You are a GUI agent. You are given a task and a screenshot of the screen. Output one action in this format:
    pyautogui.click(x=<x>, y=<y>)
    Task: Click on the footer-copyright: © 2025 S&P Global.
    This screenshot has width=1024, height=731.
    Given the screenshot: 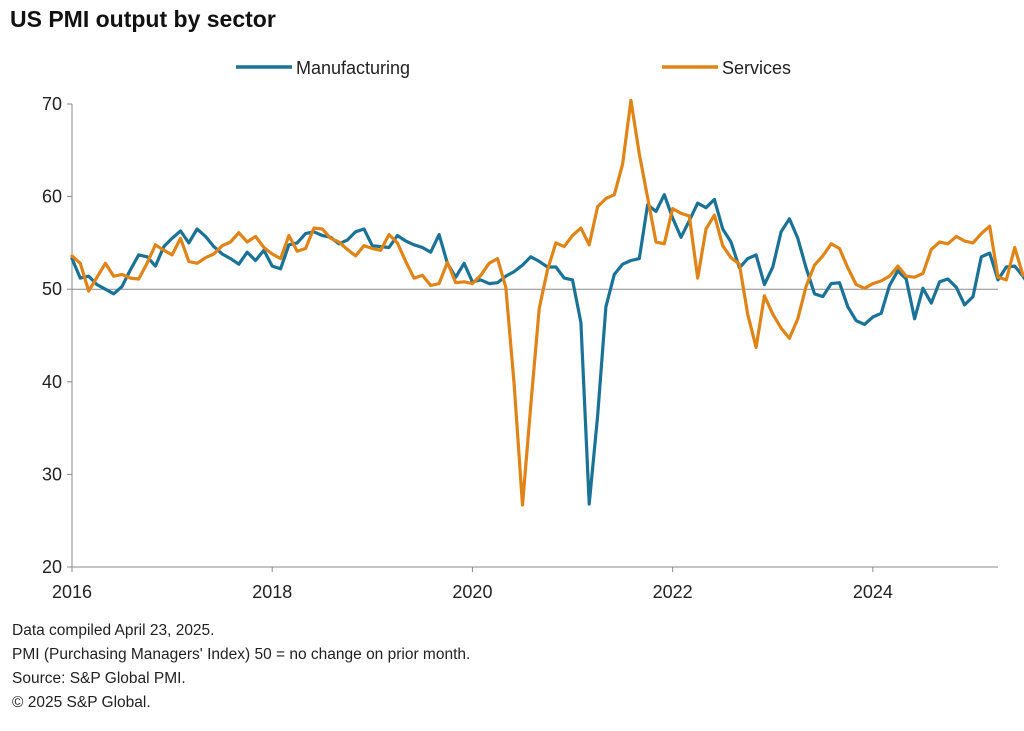 What is the action you would take?
    pyautogui.click(x=81, y=702)
    